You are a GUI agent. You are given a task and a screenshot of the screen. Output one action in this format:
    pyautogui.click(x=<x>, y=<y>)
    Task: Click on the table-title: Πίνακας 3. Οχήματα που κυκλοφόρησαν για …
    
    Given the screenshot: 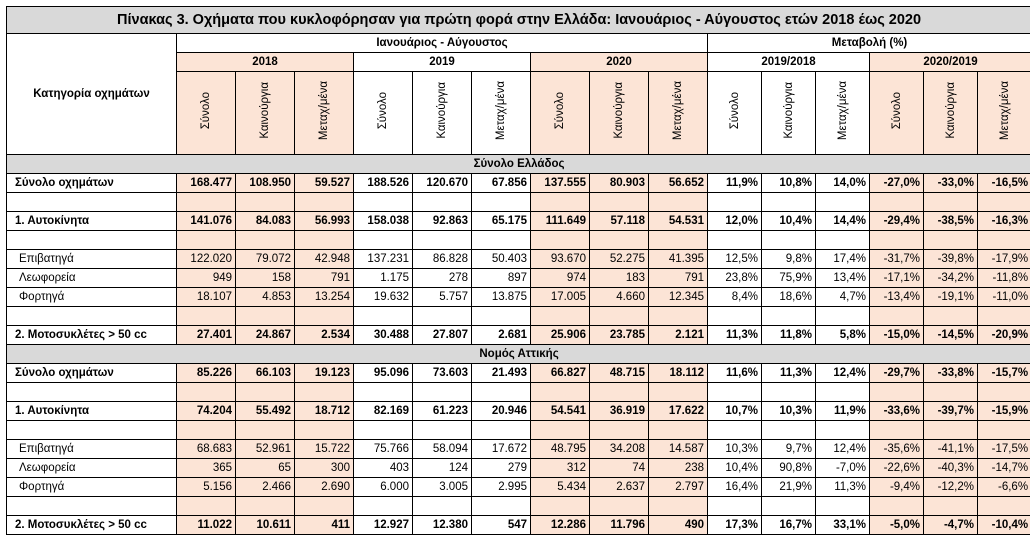 What is the action you would take?
    pyautogui.click(x=517, y=20)
    